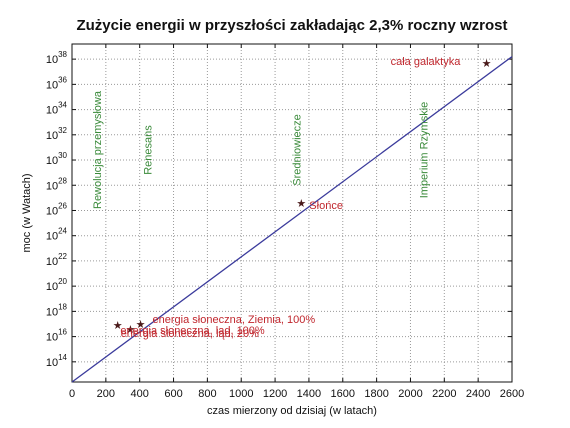  I want to click on y-tick-label: 1016, so click(57, 336).